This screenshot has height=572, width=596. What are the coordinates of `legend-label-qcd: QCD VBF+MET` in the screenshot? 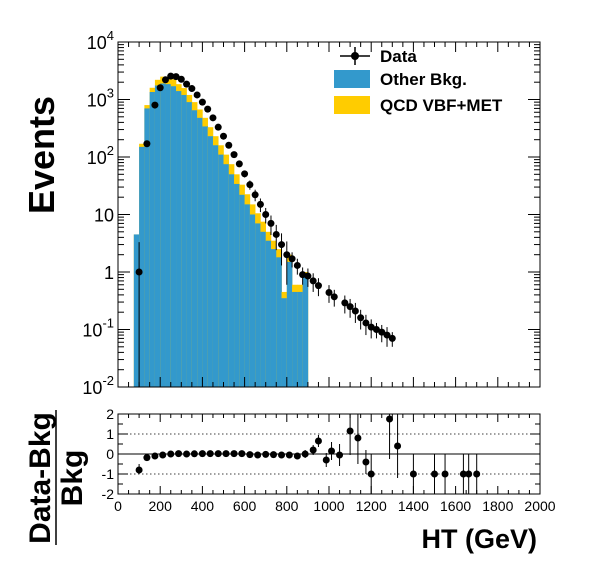 It's located at (441, 105).